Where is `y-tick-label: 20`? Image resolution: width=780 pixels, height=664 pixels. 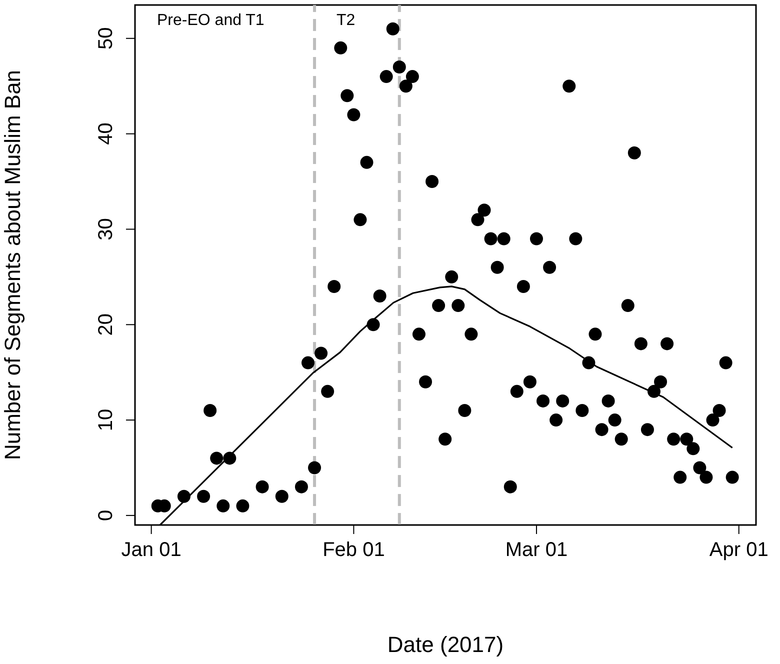
y-tick-label: 20 is located at coordinates (106, 325).